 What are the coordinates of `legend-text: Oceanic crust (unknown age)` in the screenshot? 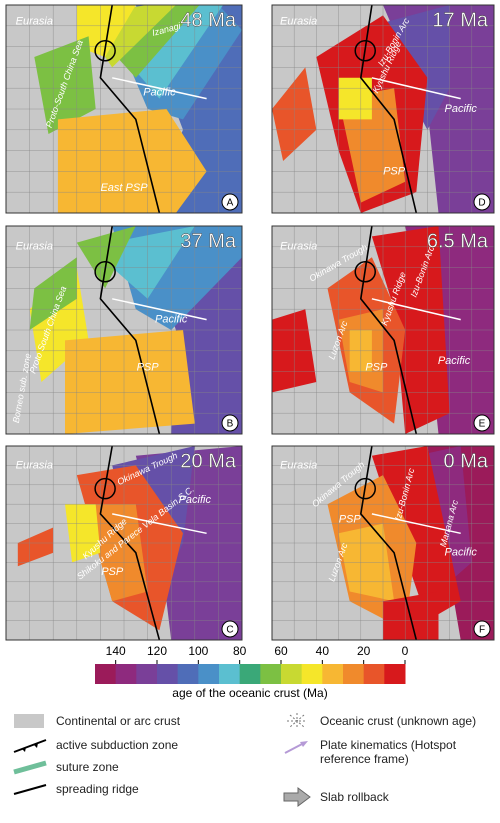 It's located at (398, 721).